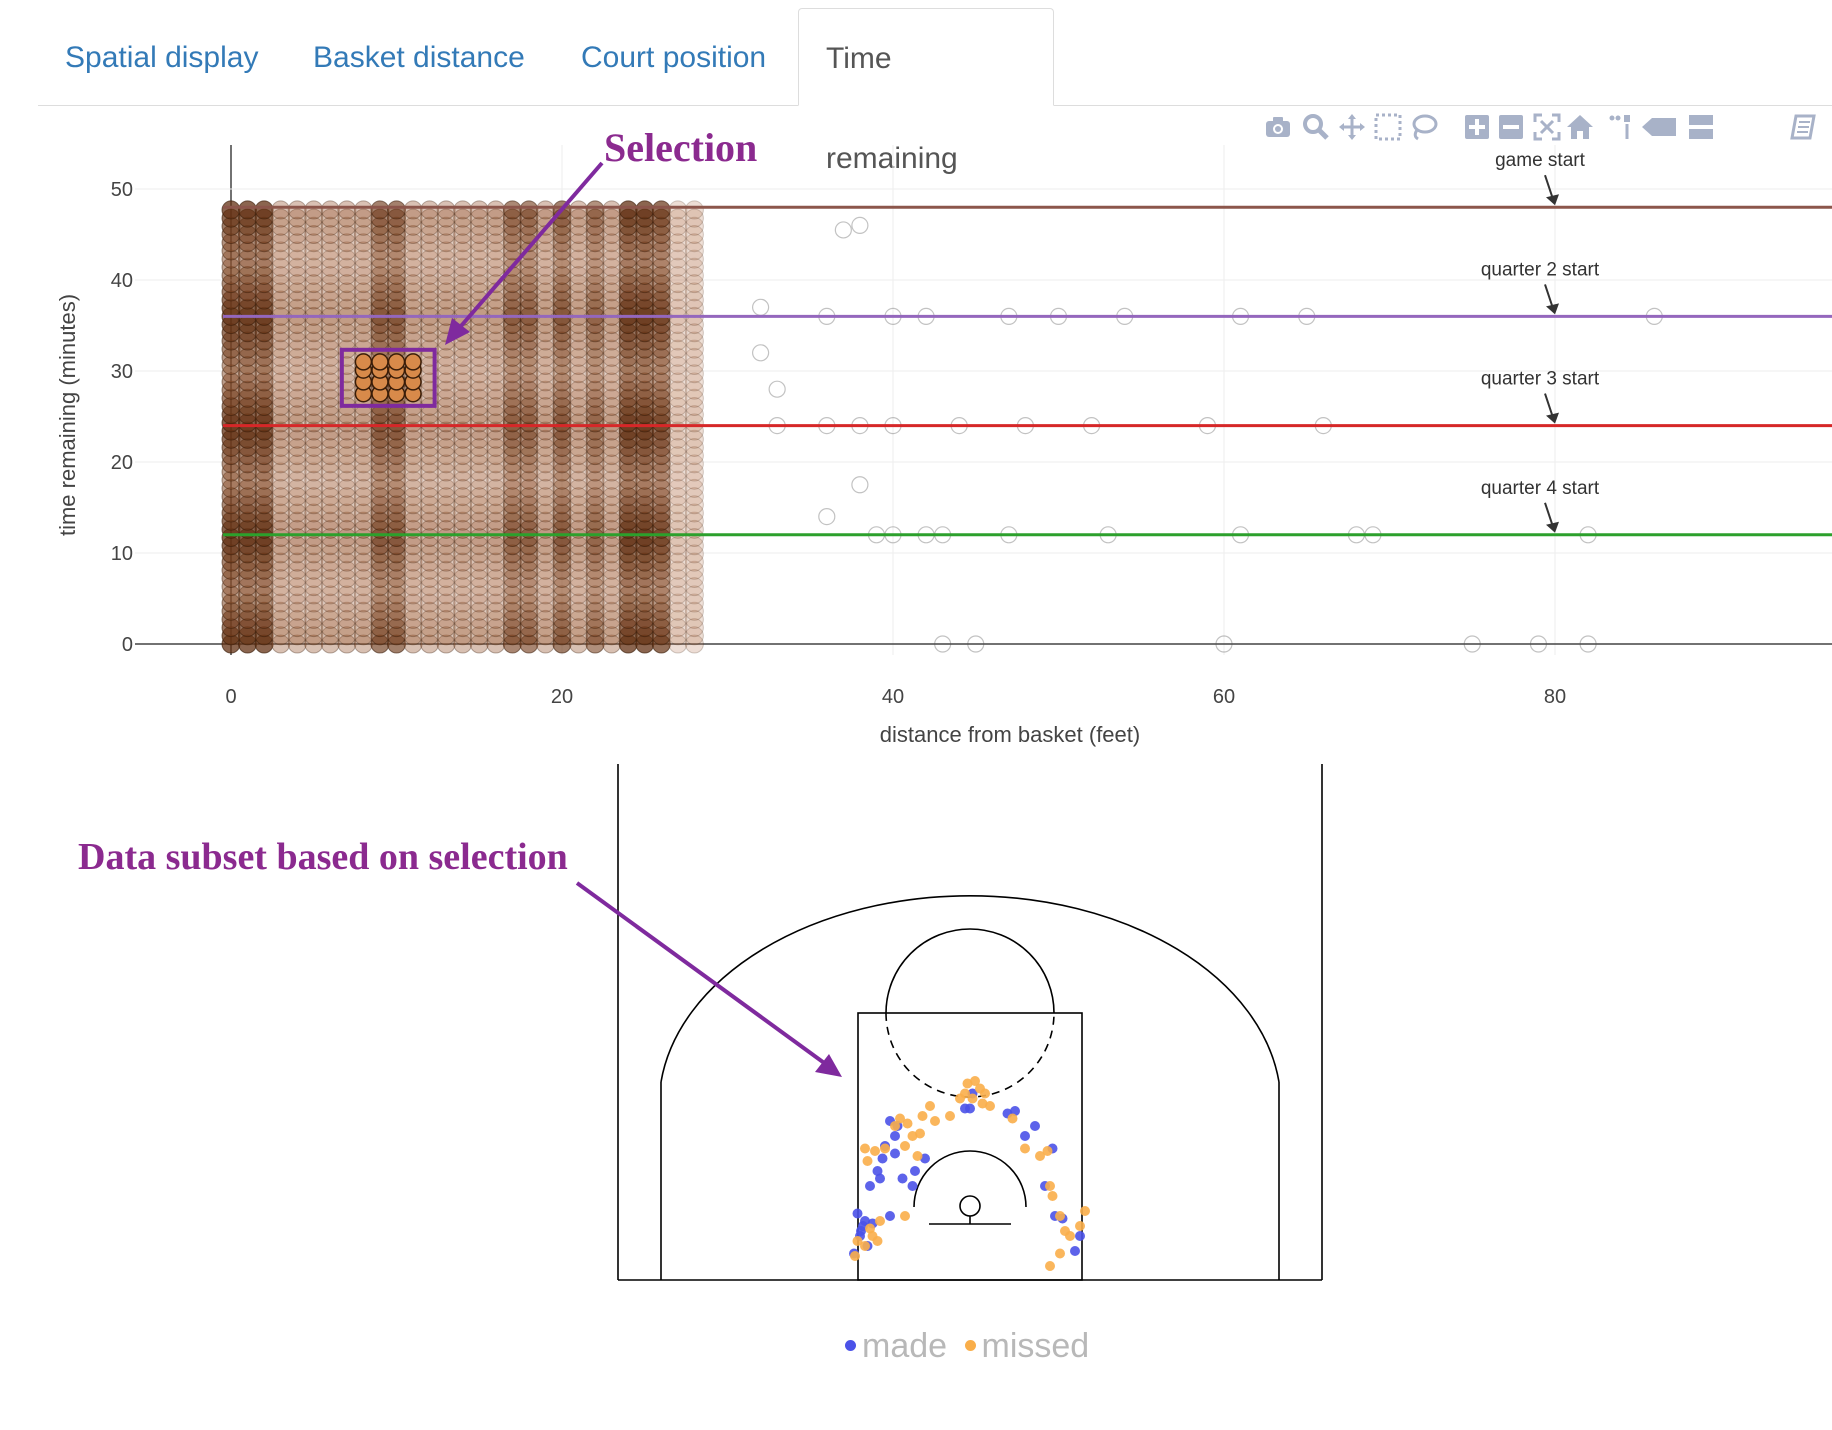 This screenshot has height=1430, width=1832. Describe the element at coordinates (925, 1158) in the screenshot. I see `shot-made` at that location.